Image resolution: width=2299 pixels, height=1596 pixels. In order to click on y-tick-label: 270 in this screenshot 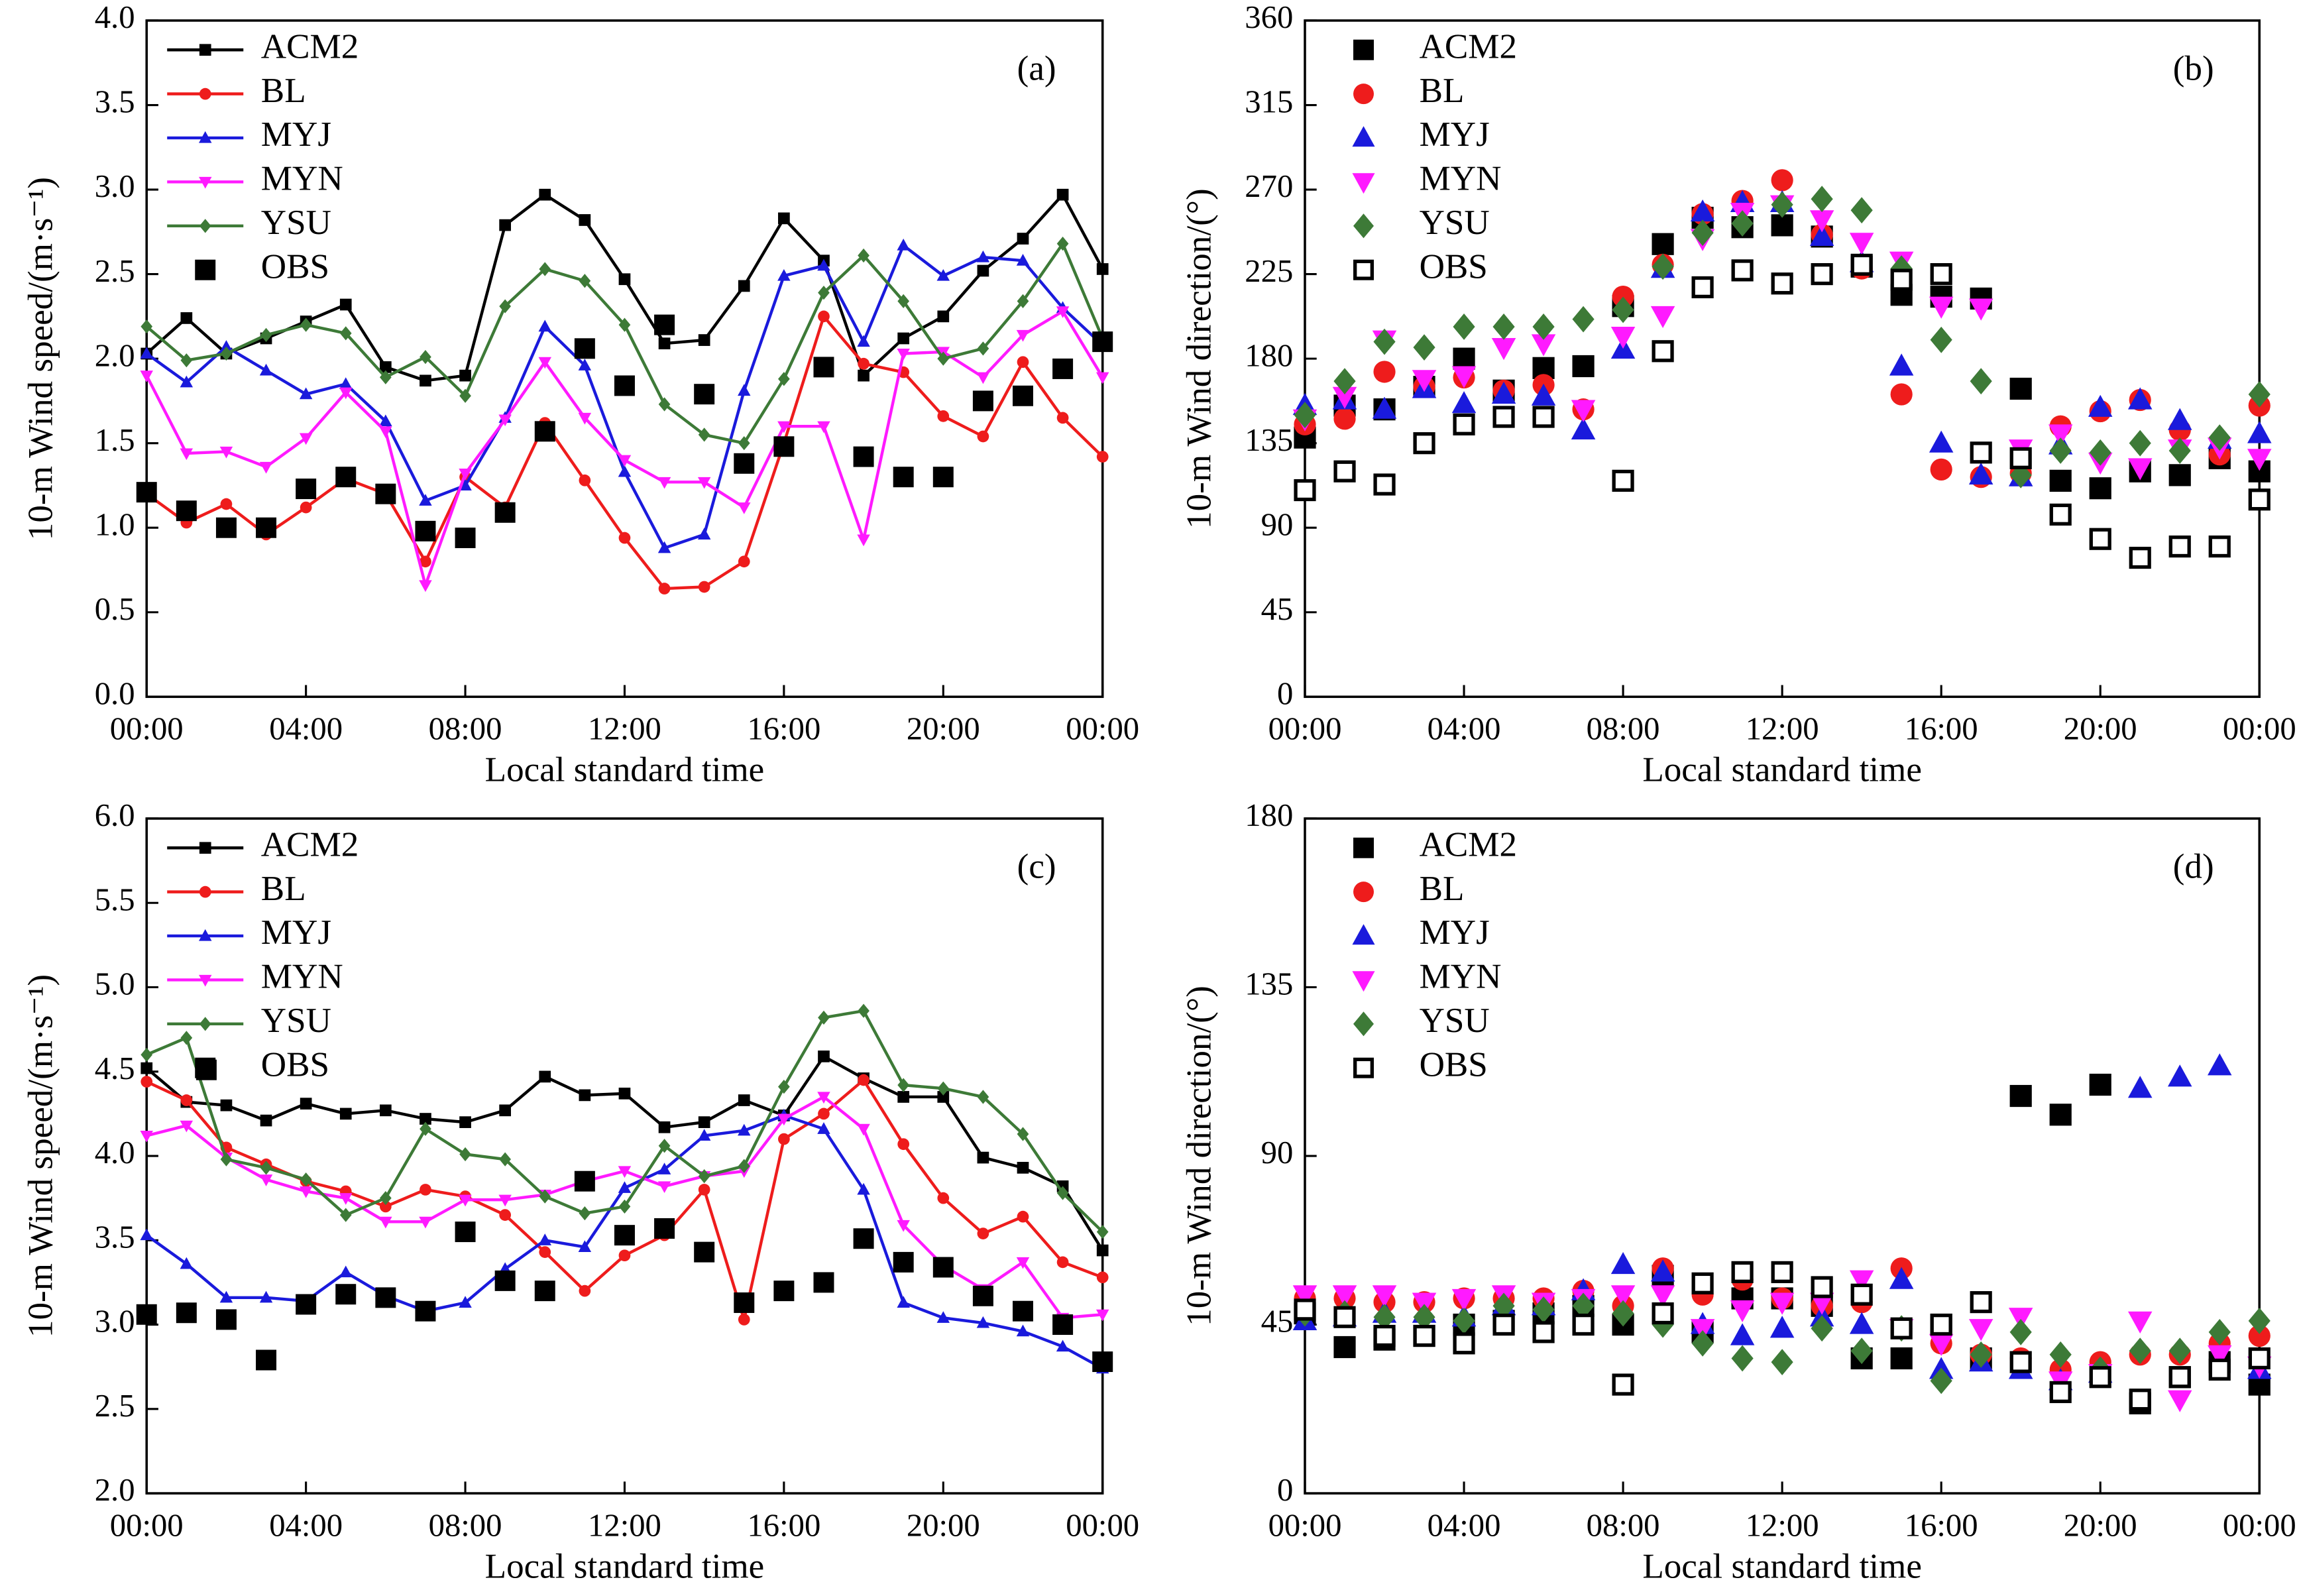, I will do `click(1269, 186)`.